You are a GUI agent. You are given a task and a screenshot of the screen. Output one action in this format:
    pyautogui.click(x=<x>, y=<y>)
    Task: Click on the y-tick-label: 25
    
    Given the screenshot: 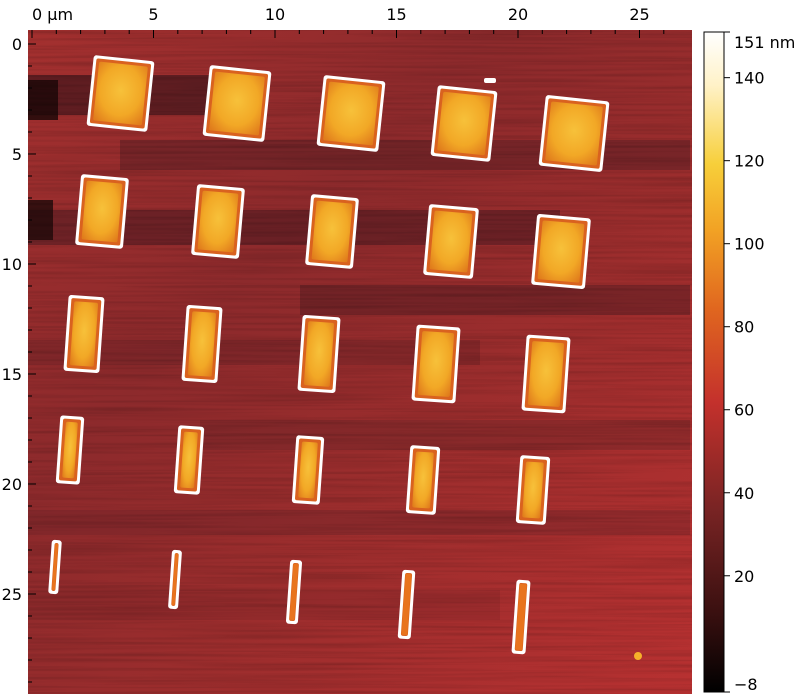 What is the action you would take?
    pyautogui.click(x=12, y=594)
    